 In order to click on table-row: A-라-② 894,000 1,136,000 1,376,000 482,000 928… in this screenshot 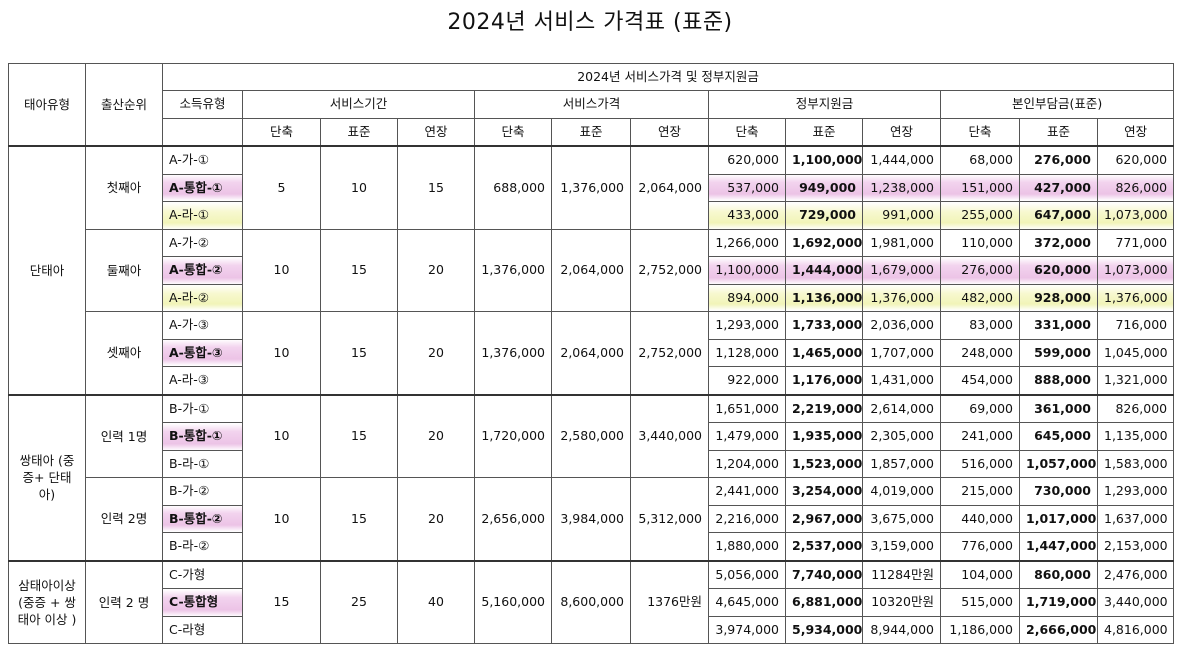, I will do `click(592, 297)`.